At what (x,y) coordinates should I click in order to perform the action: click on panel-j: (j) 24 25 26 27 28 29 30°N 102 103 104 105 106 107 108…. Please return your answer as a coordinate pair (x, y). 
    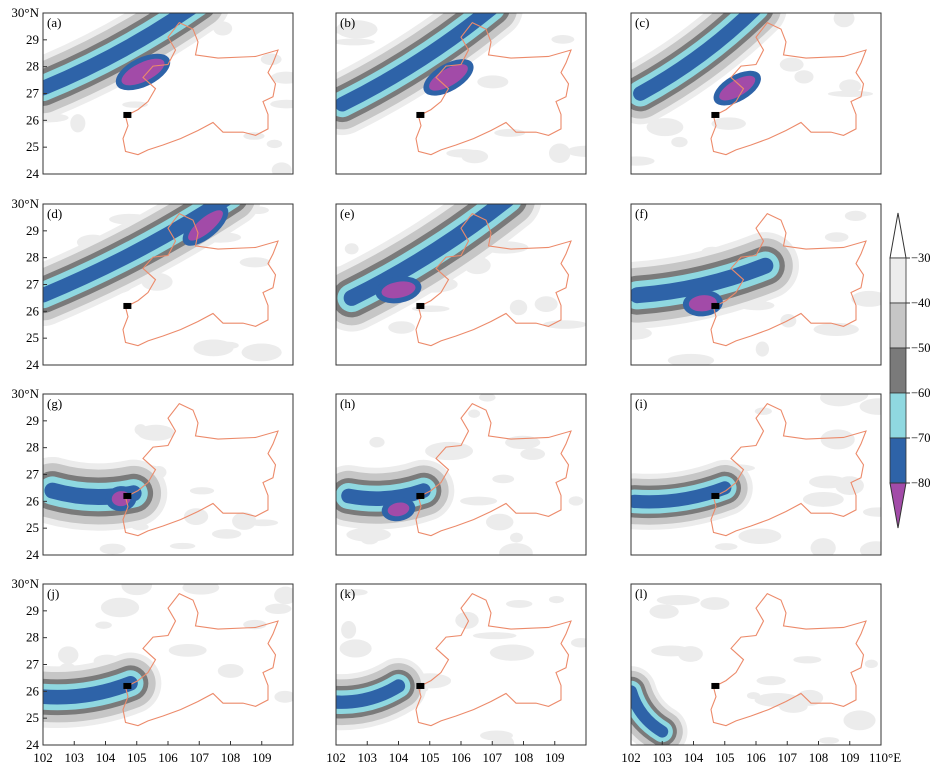
    Looking at the image, I should click on (152, 670).